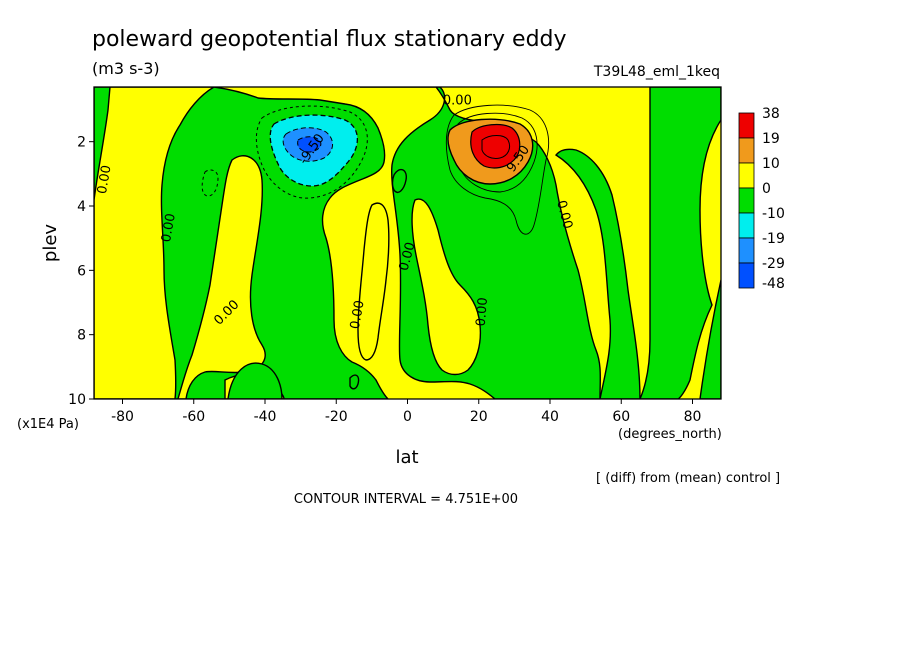  What do you see at coordinates (656, 72) in the screenshot?
I see `run-label: T39L48_eml_1keq` at bounding box center [656, 72].